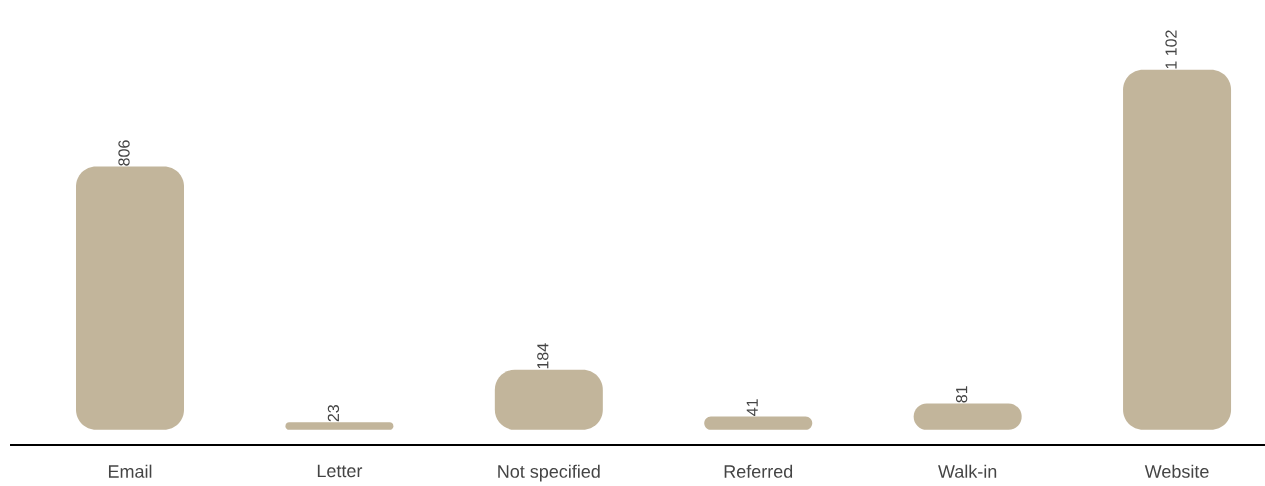 The width and height of the screenshot is (1265, 486). I want to click on data-label: 806, so click(124, 153).